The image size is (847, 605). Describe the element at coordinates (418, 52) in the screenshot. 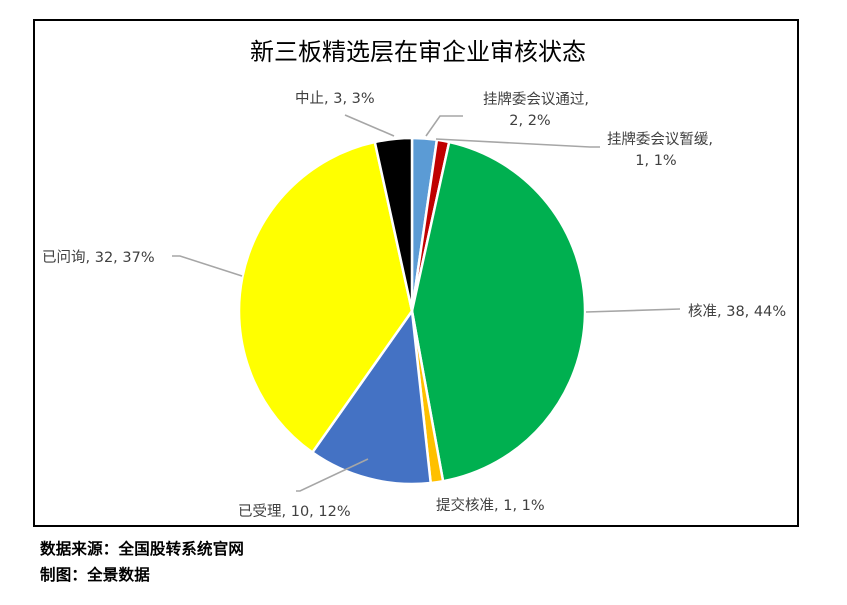

I see `chart-title: 新三板精选层在审企业审核状态` at that location.